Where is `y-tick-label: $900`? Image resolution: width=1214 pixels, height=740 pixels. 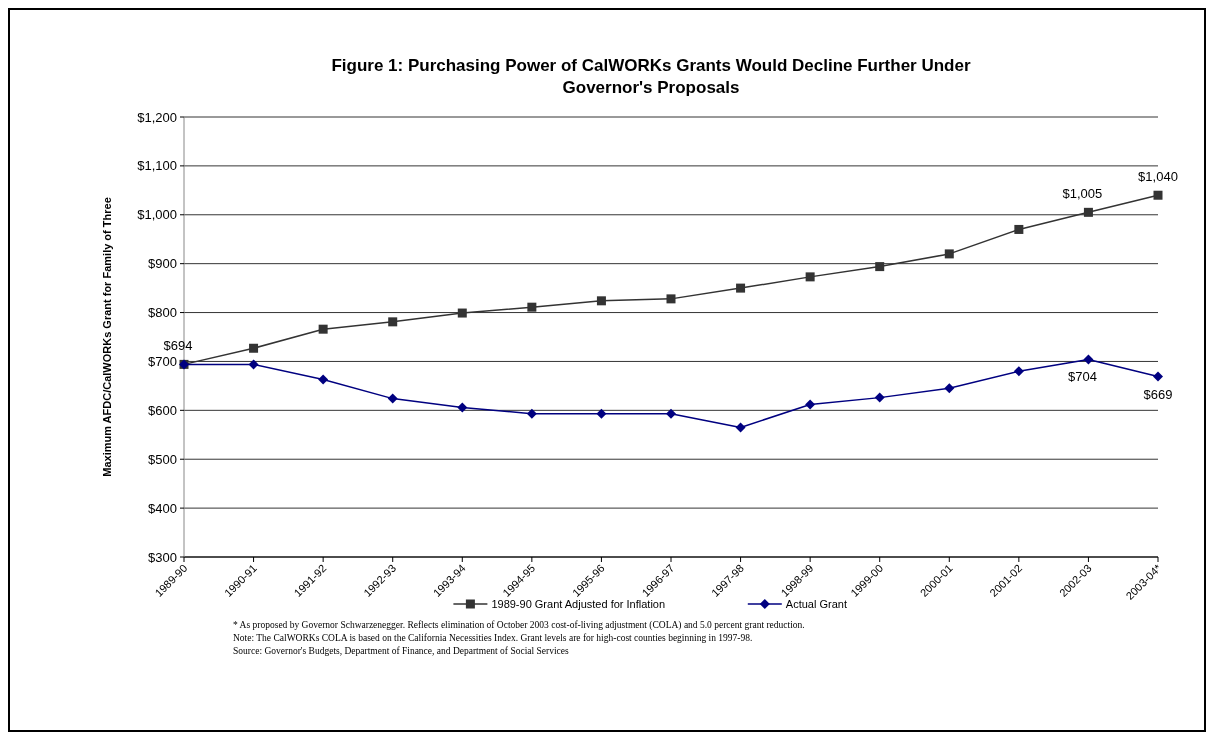
y-tick-label: $900 is located at coordinates (162, 264).